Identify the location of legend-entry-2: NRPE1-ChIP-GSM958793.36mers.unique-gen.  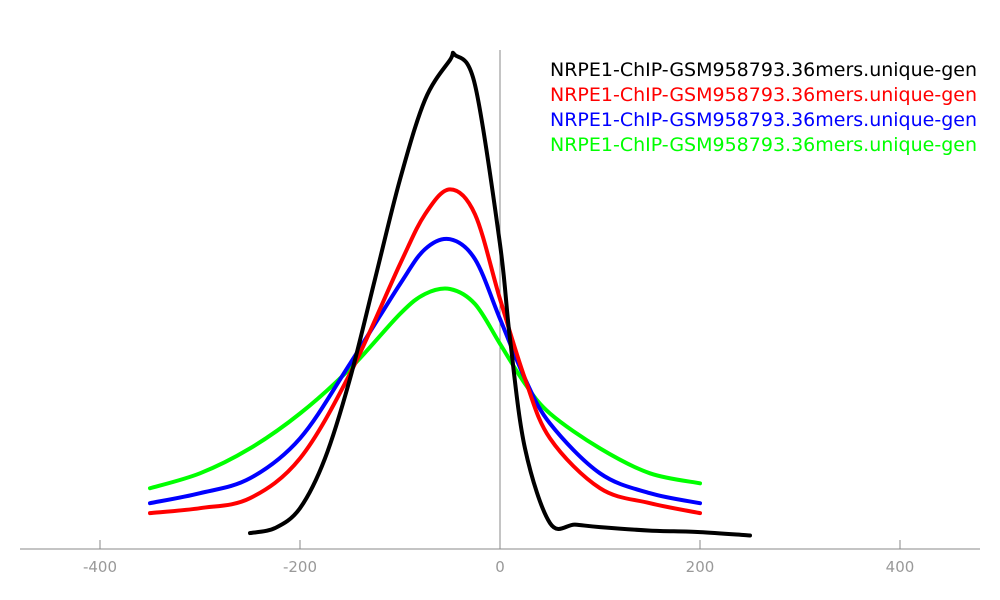
(763, 95).